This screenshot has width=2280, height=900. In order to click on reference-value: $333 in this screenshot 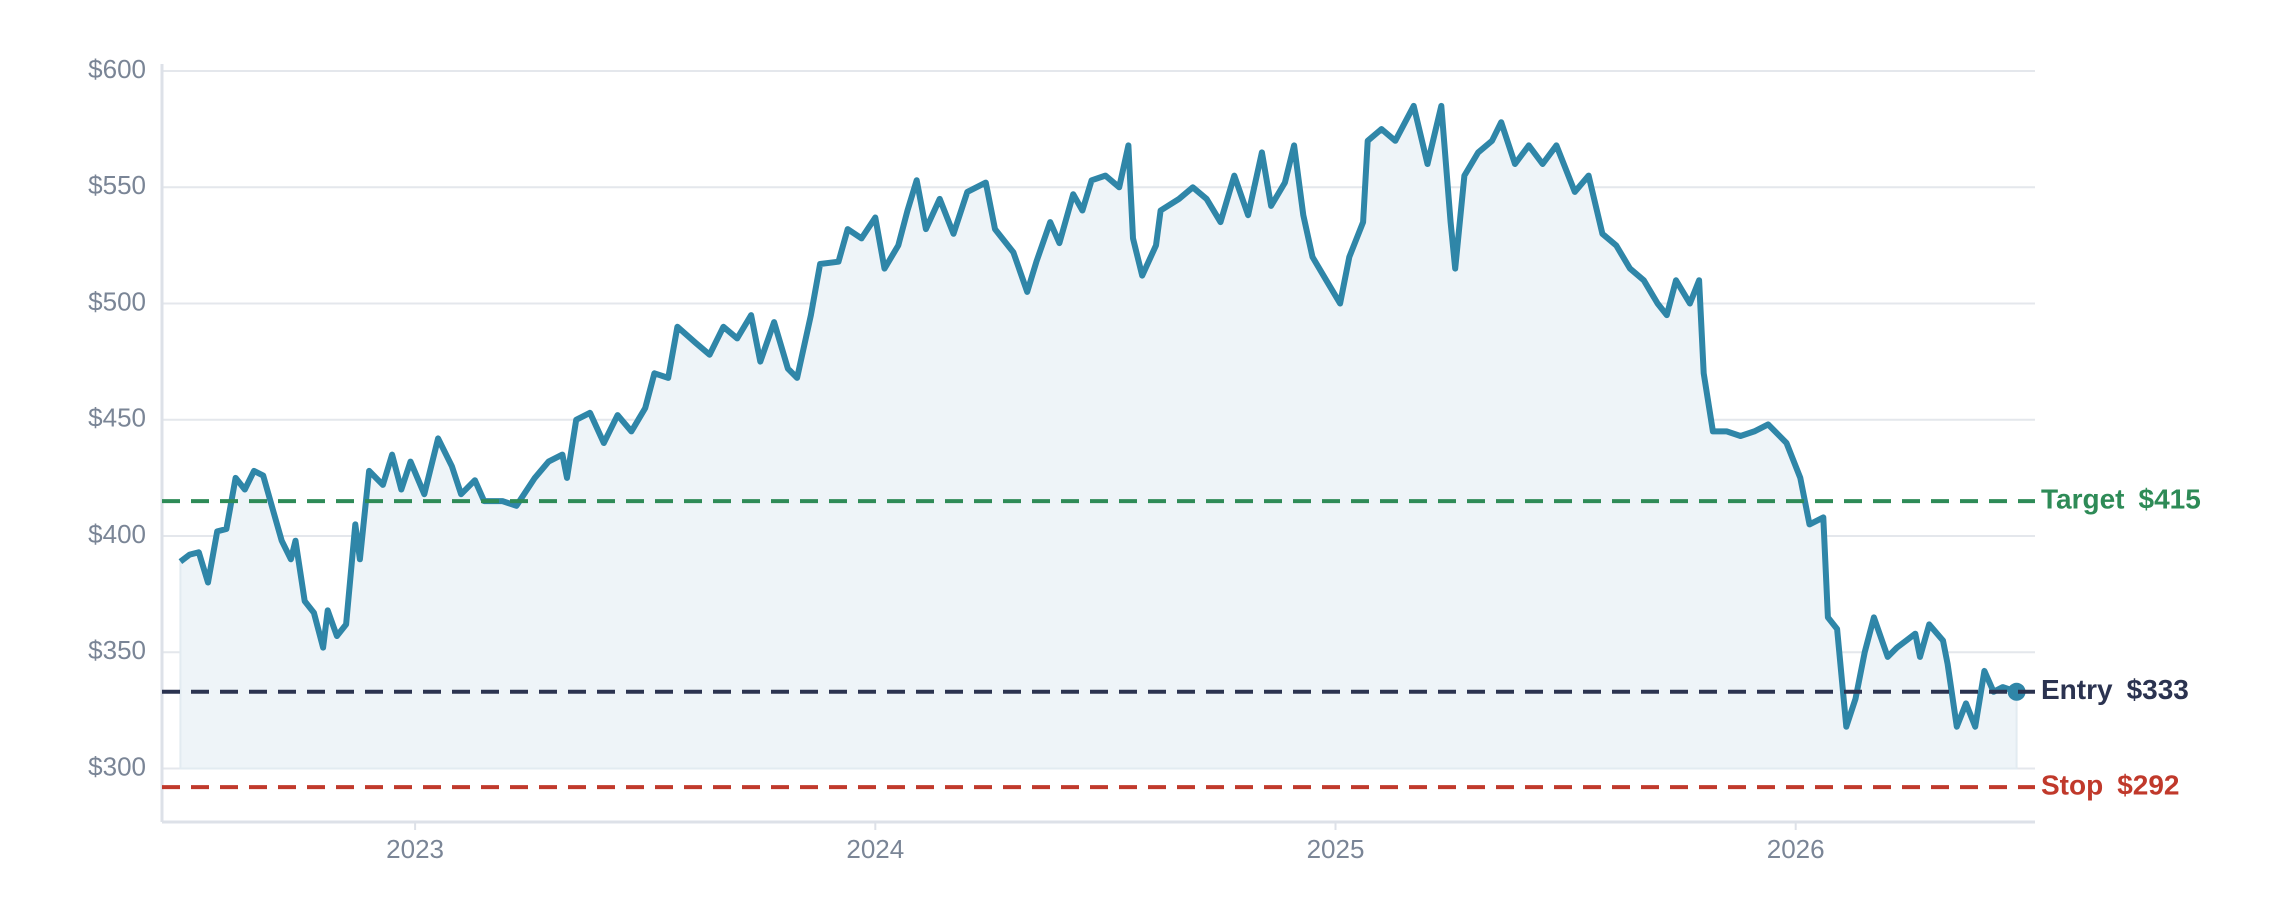, I will do `click(2158, 689)`.